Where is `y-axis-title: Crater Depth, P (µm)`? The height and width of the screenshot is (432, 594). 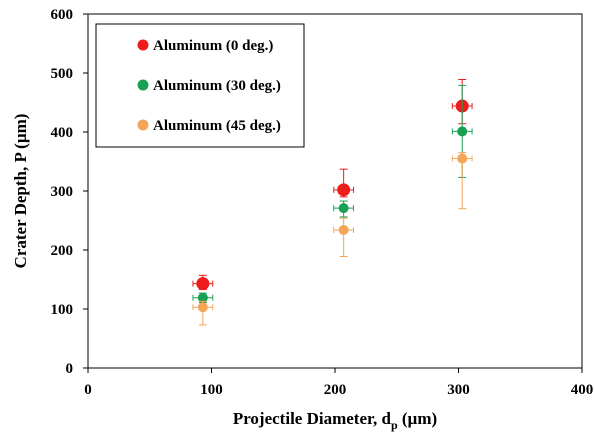
y-axis-title: Crater Depth, P (µm) is located at coordinates (20, 191).